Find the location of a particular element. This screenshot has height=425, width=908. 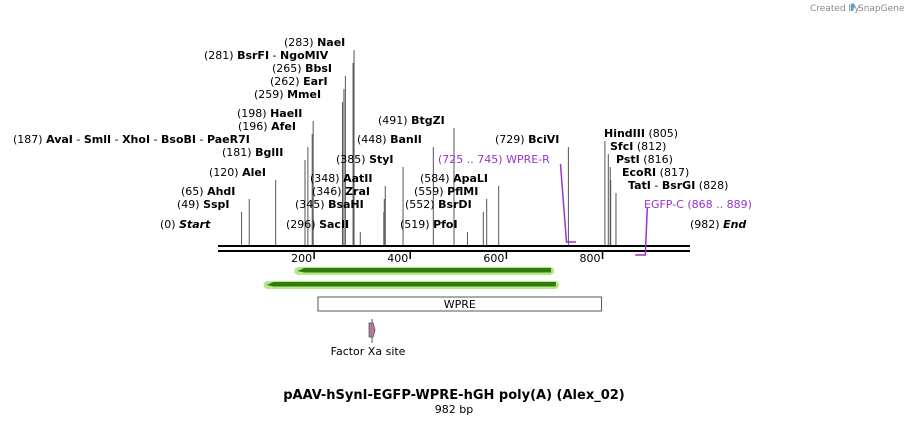

site-label-25: HindIII (805) is located at coordinates (641, 133).